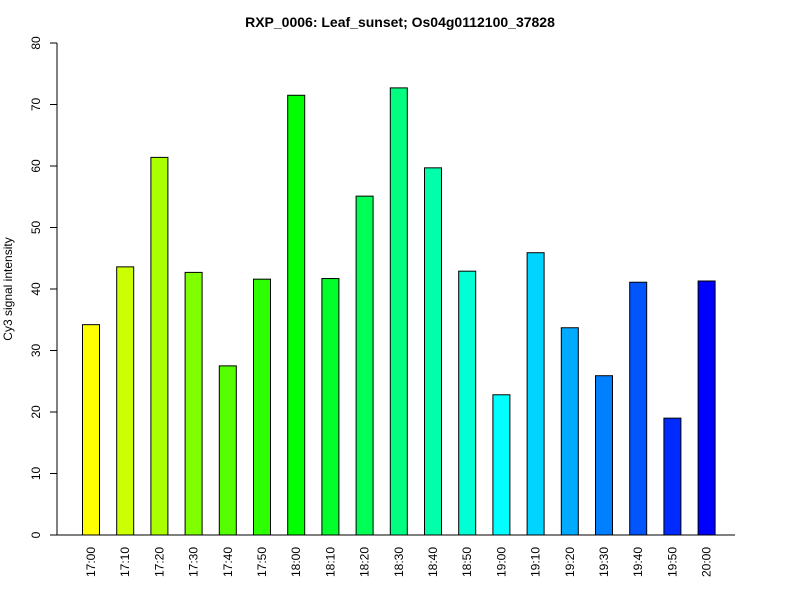 The image size is (800, 600). Describe the element at coordinates (365, 562) in the screenshot. I see `x-tick-label: 18:20` at that location.